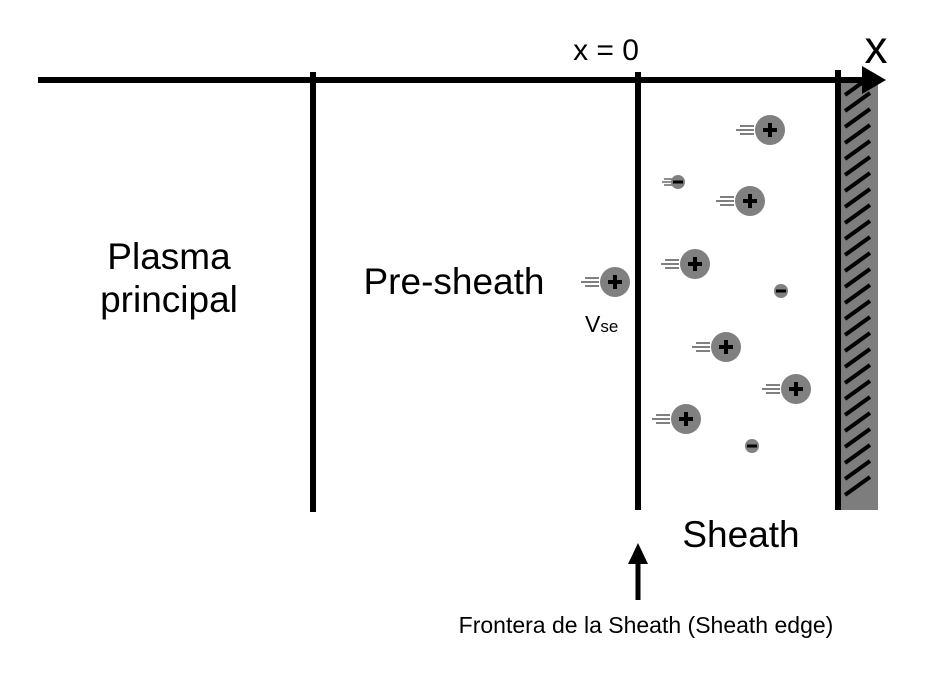 The width and height of the screenshot is (932, 688). I want to click on wall, so click(856, 290).